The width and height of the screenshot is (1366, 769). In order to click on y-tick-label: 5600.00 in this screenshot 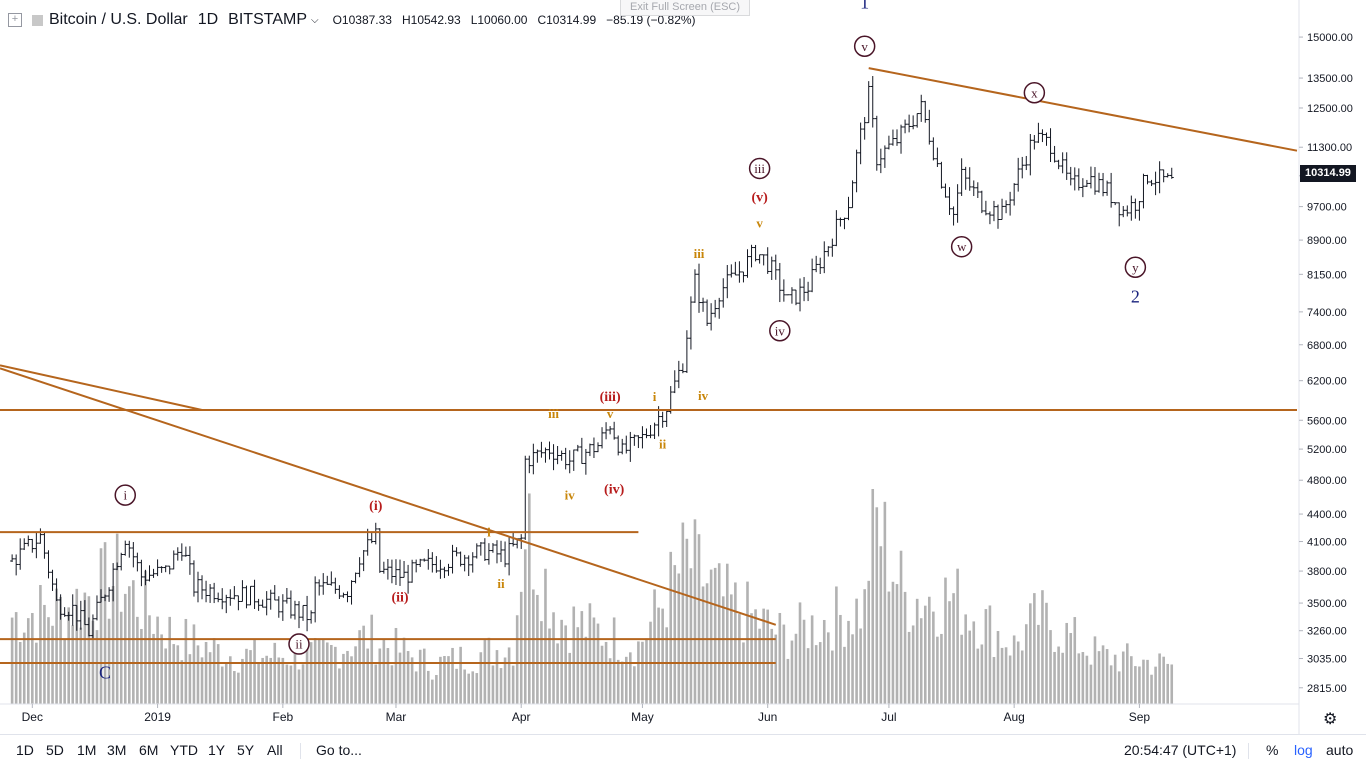, I will do `click(1327, 421)`.